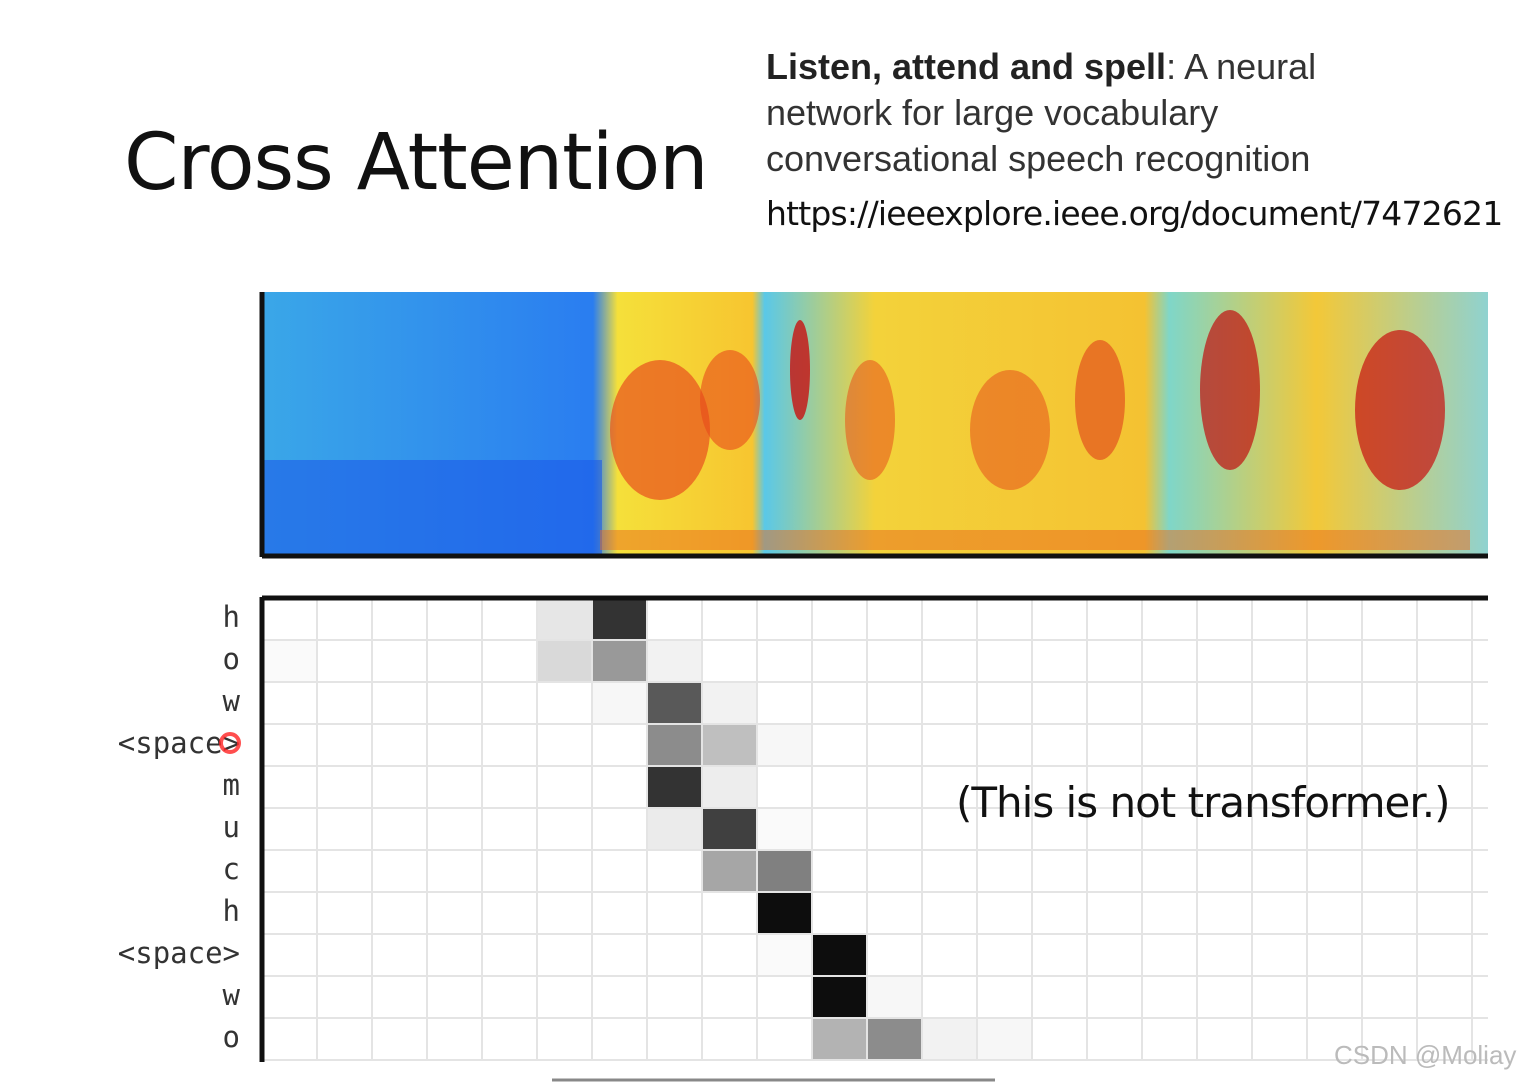  What do you see at coordinates (230, 743) in the screenshot?
I see `pointer-dot` at bounding box center [230, 743].